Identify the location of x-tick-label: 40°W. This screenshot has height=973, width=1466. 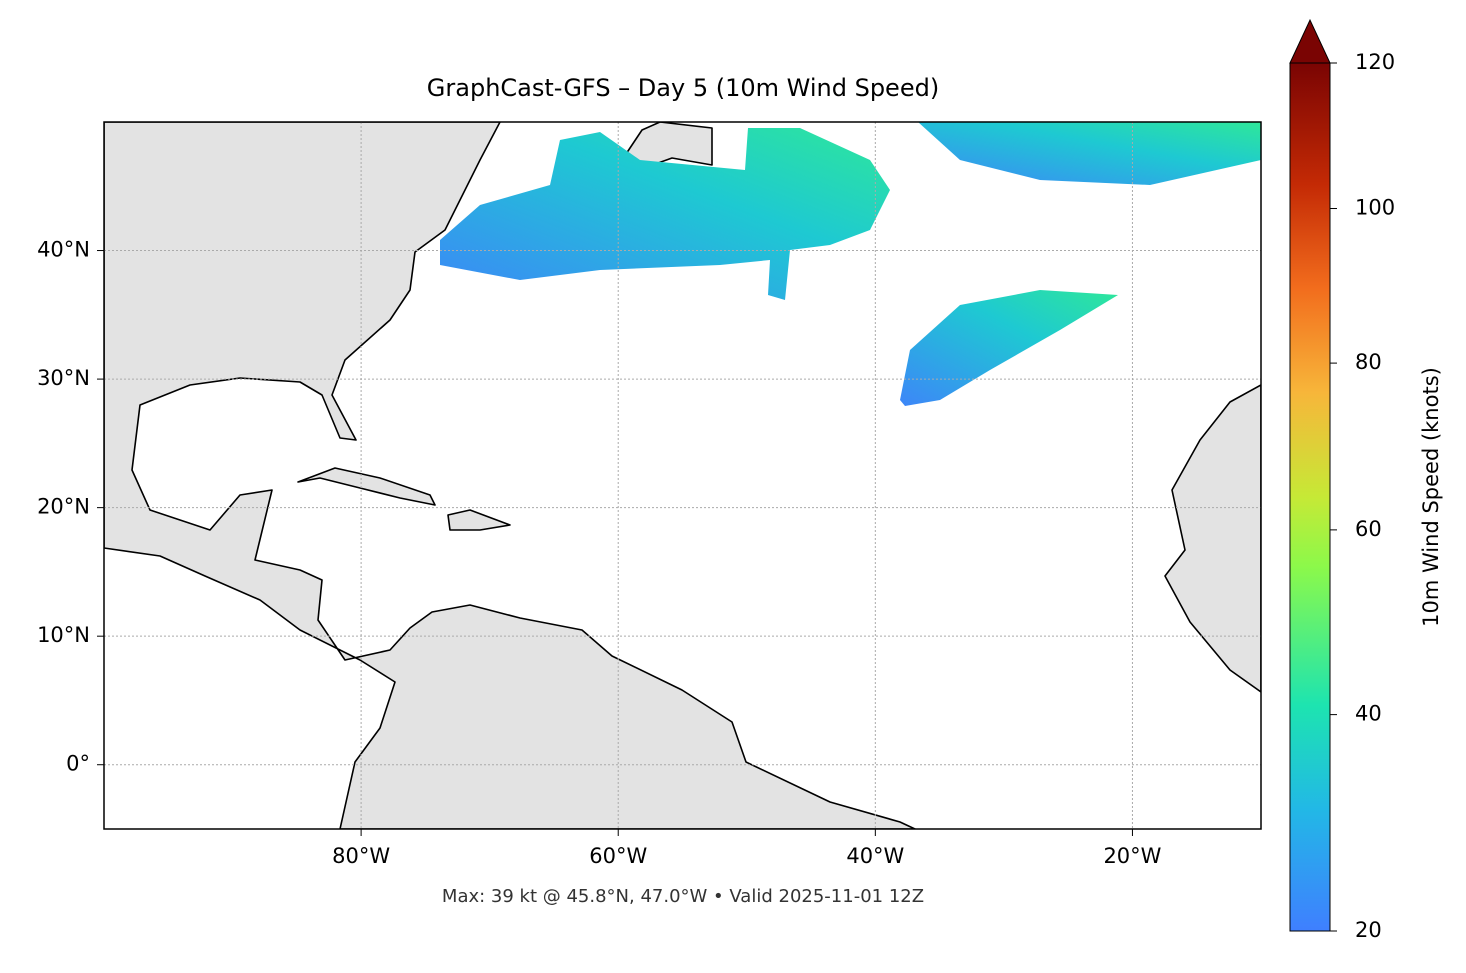
(875, 856).